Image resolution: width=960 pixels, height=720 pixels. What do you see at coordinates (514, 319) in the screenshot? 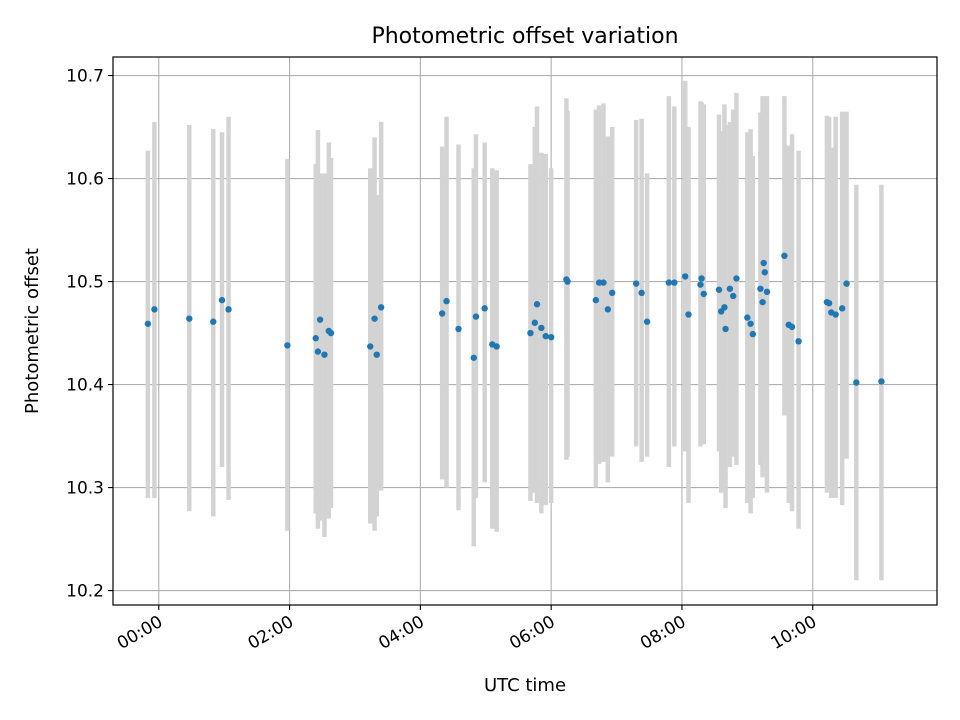
I see `data-points` at bounding box center [514, 319].